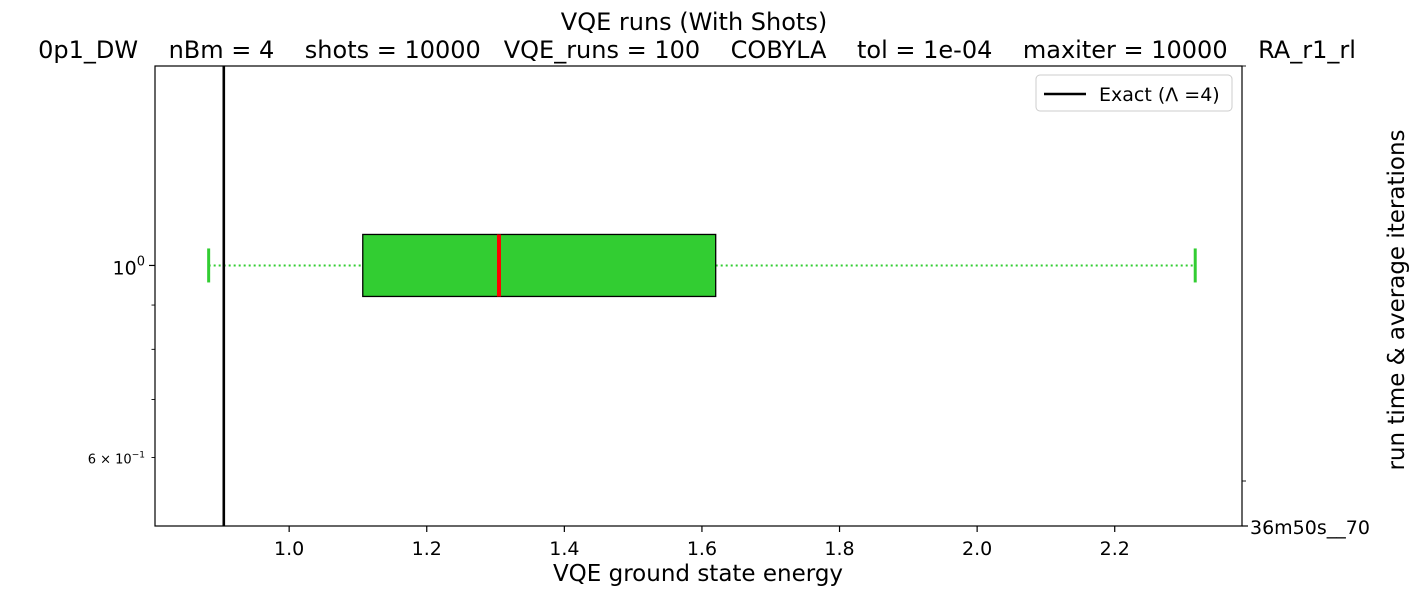 The width and height of the screenshot is (1421, 596). I want to click on y-tick-label: 100, so click(129, 266).